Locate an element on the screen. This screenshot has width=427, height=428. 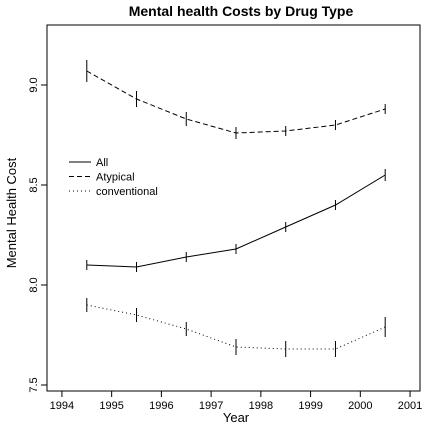
x-tick-label: 1996 is located at coordinates (161, 406).